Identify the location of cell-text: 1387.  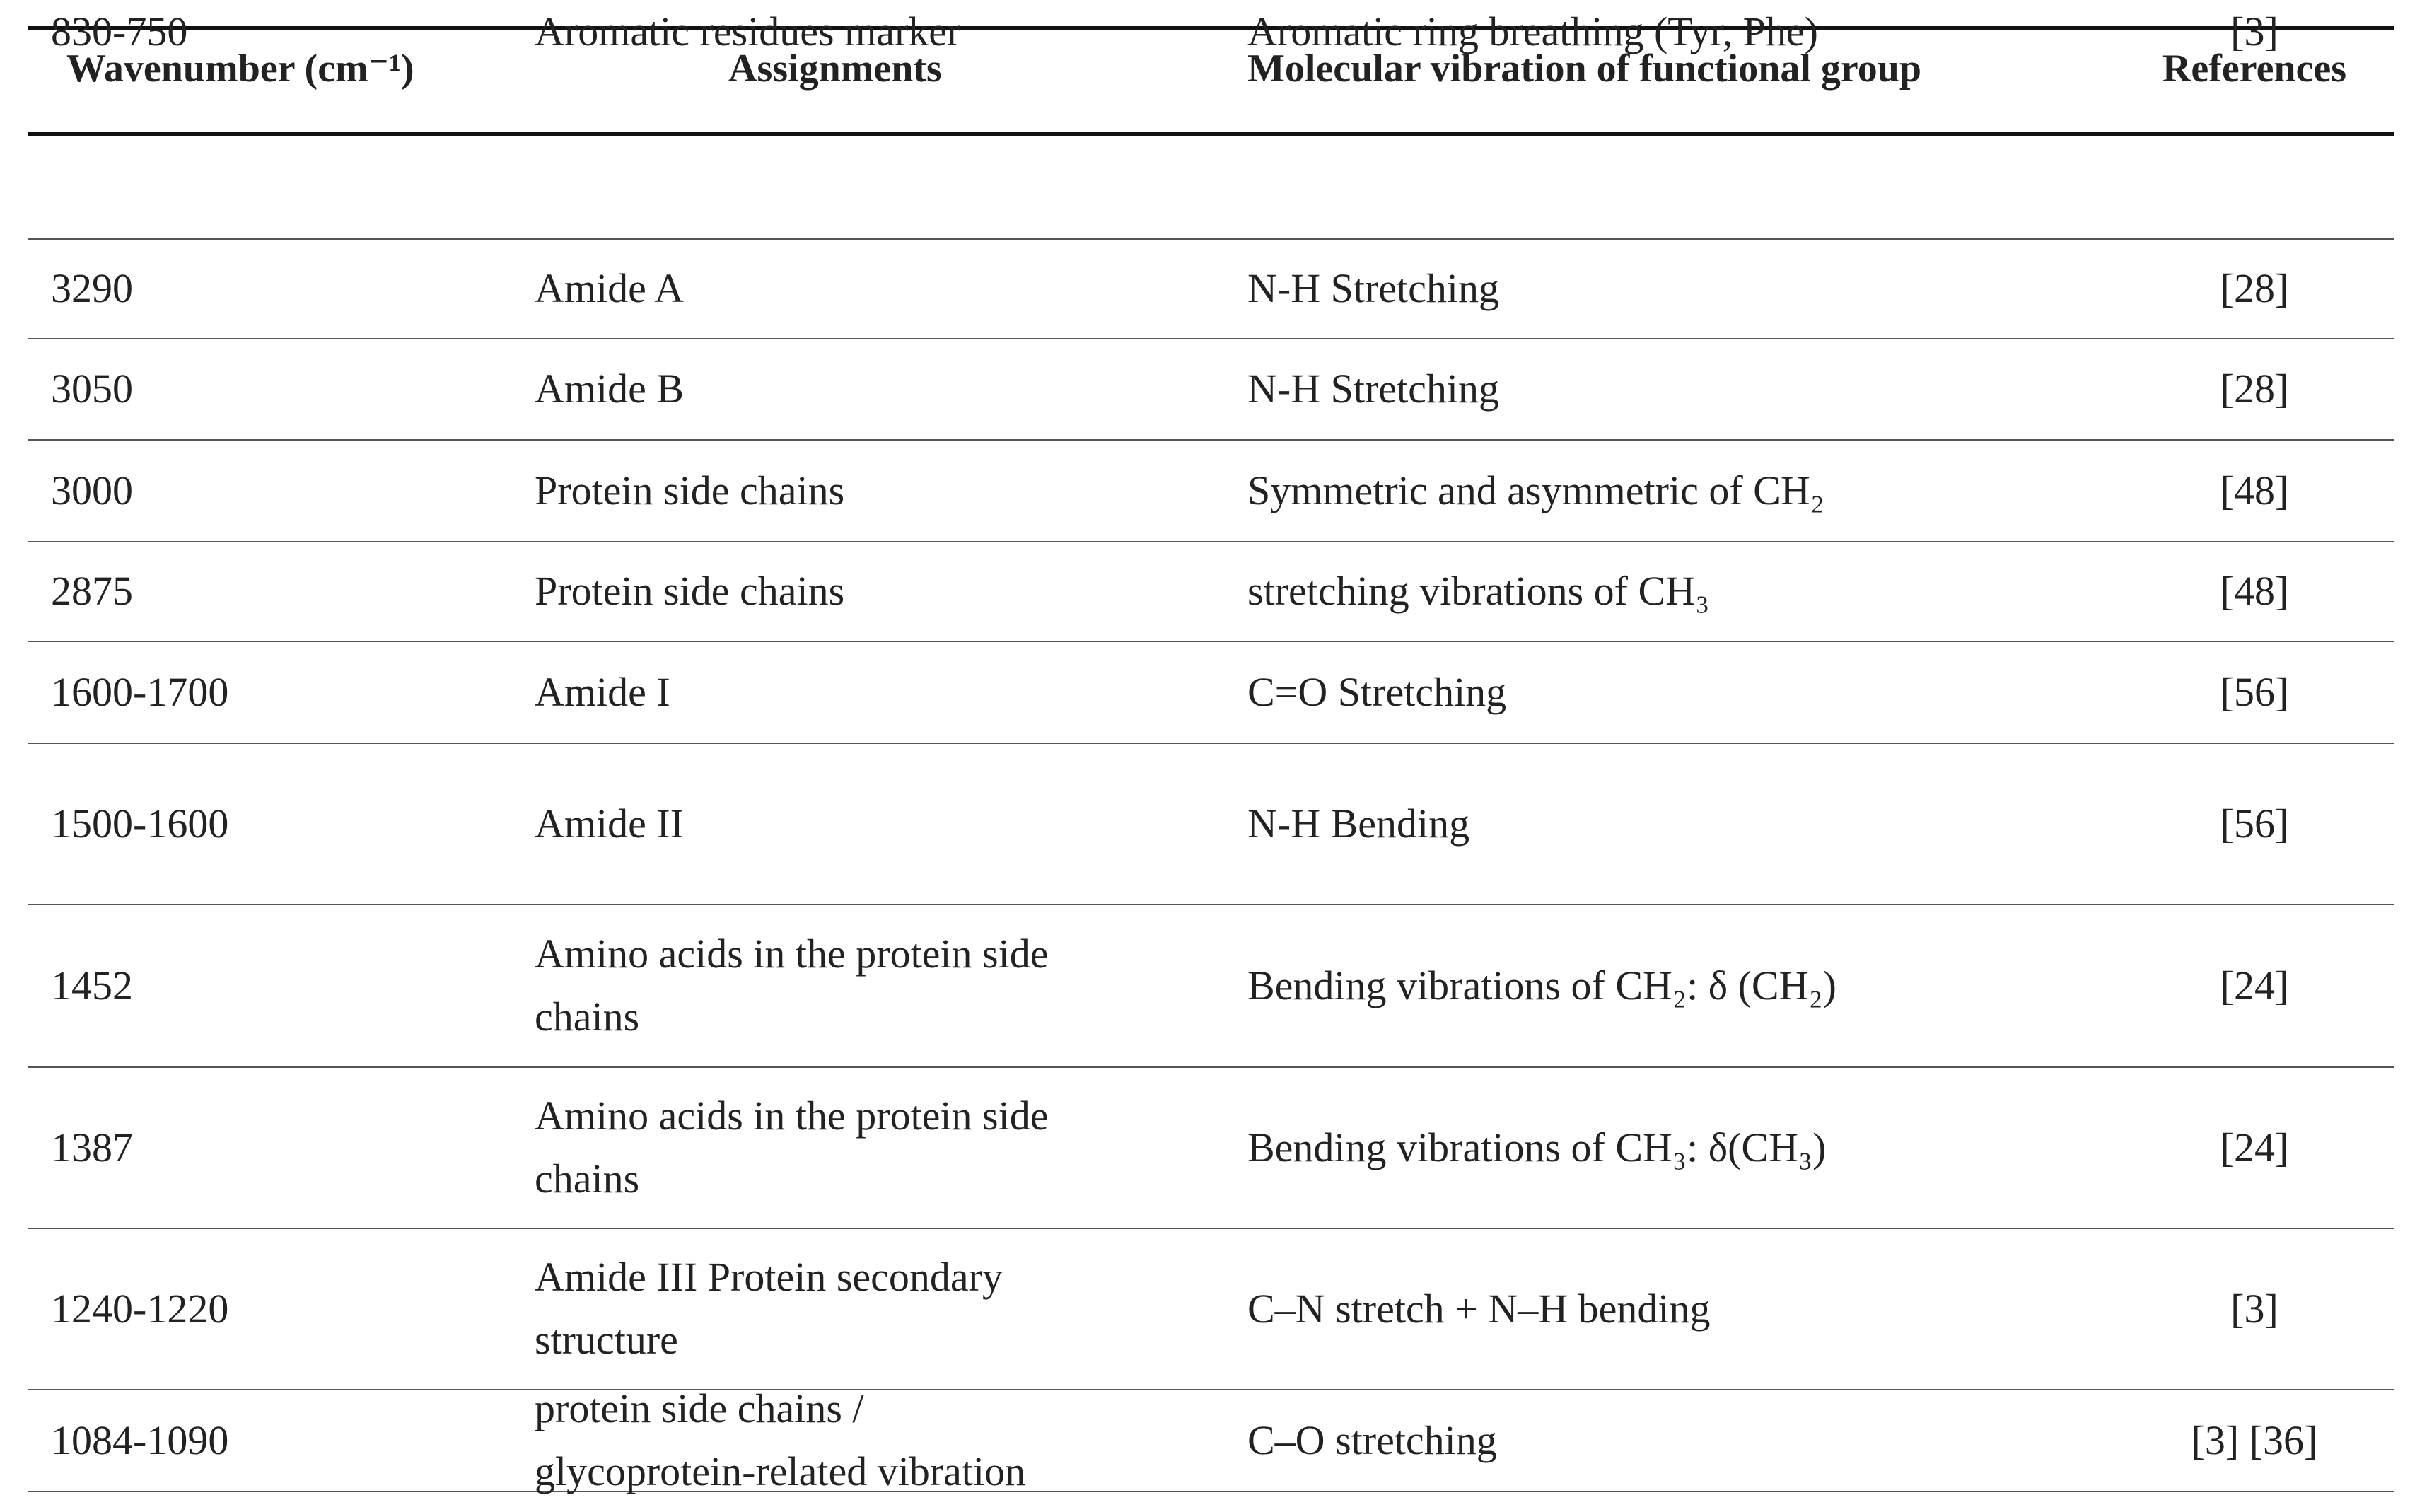
(92, 1147).